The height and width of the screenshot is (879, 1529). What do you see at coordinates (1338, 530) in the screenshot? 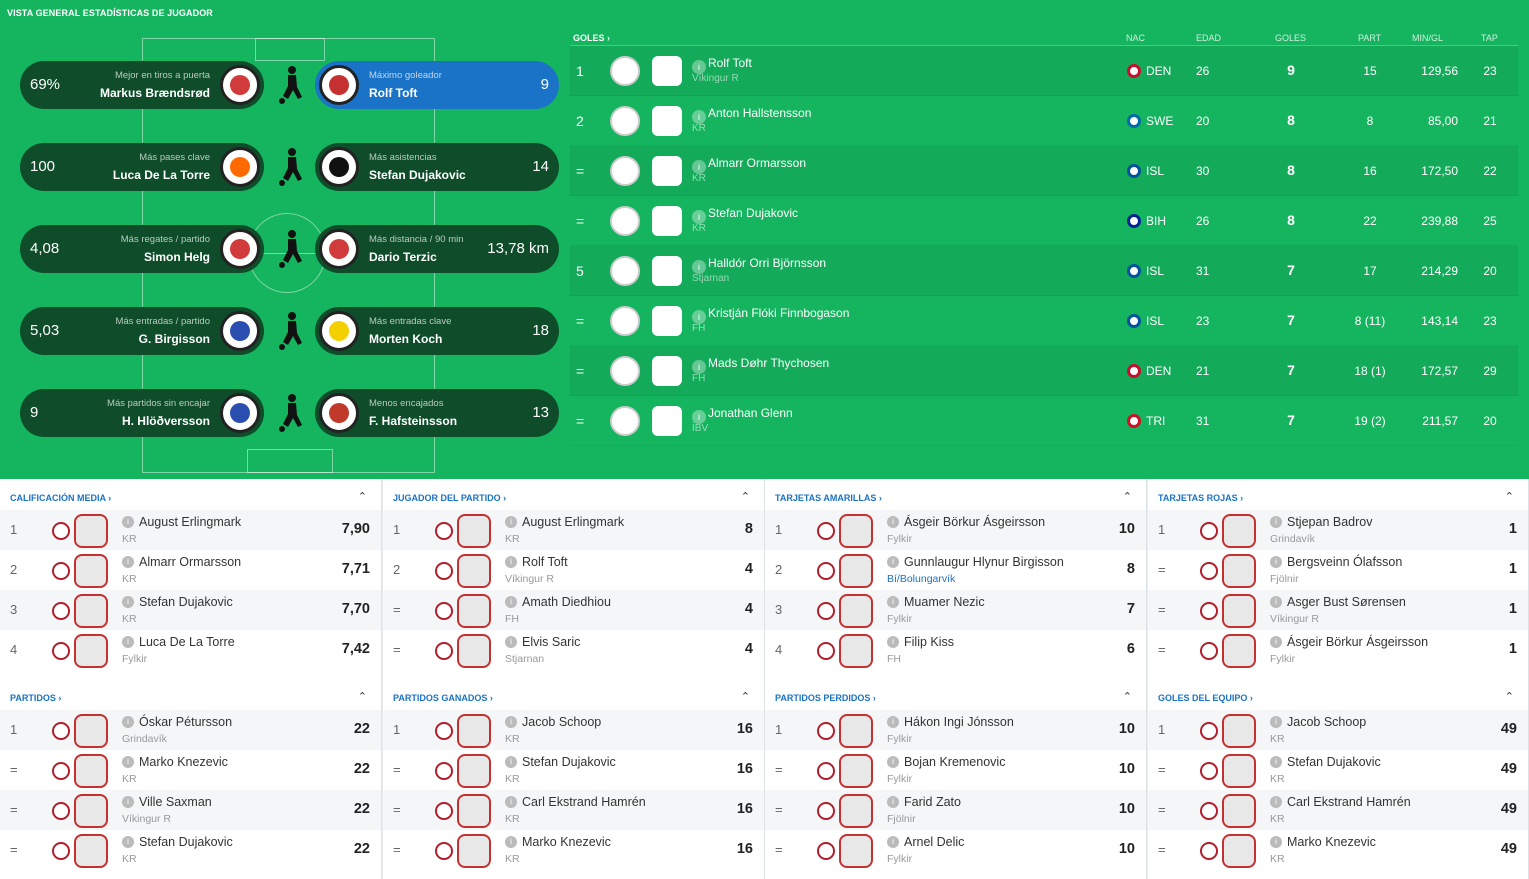
I see `list-item: 1 i Stjepan Badrov Grindavík 1` at bounding box center [1338, 530].